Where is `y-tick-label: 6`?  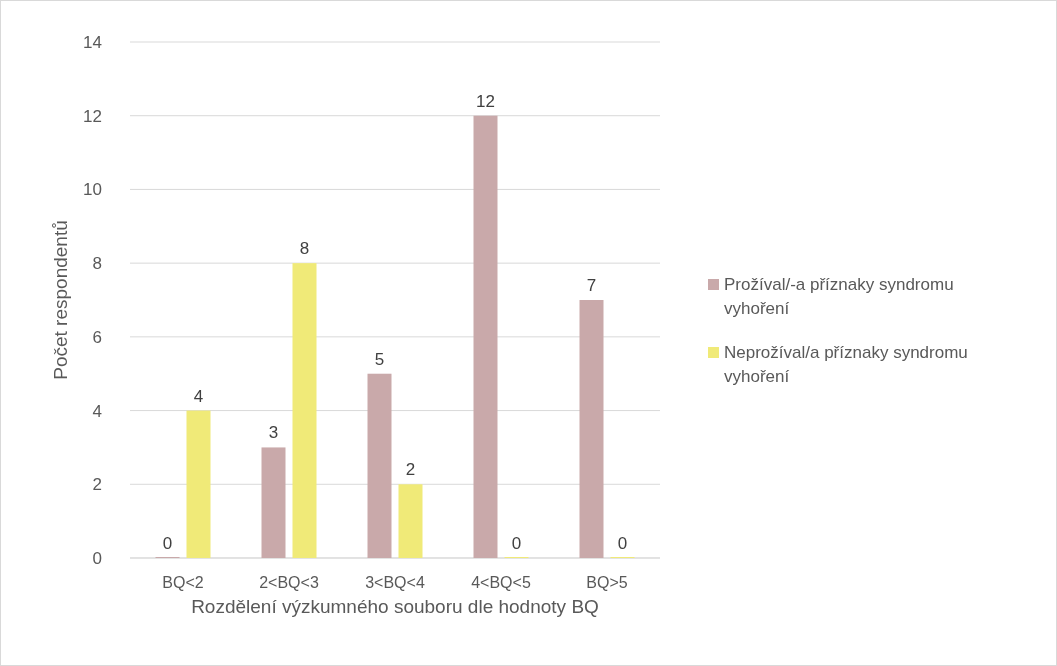
y-tick-label: 6 is located at coordinates (97, 337).